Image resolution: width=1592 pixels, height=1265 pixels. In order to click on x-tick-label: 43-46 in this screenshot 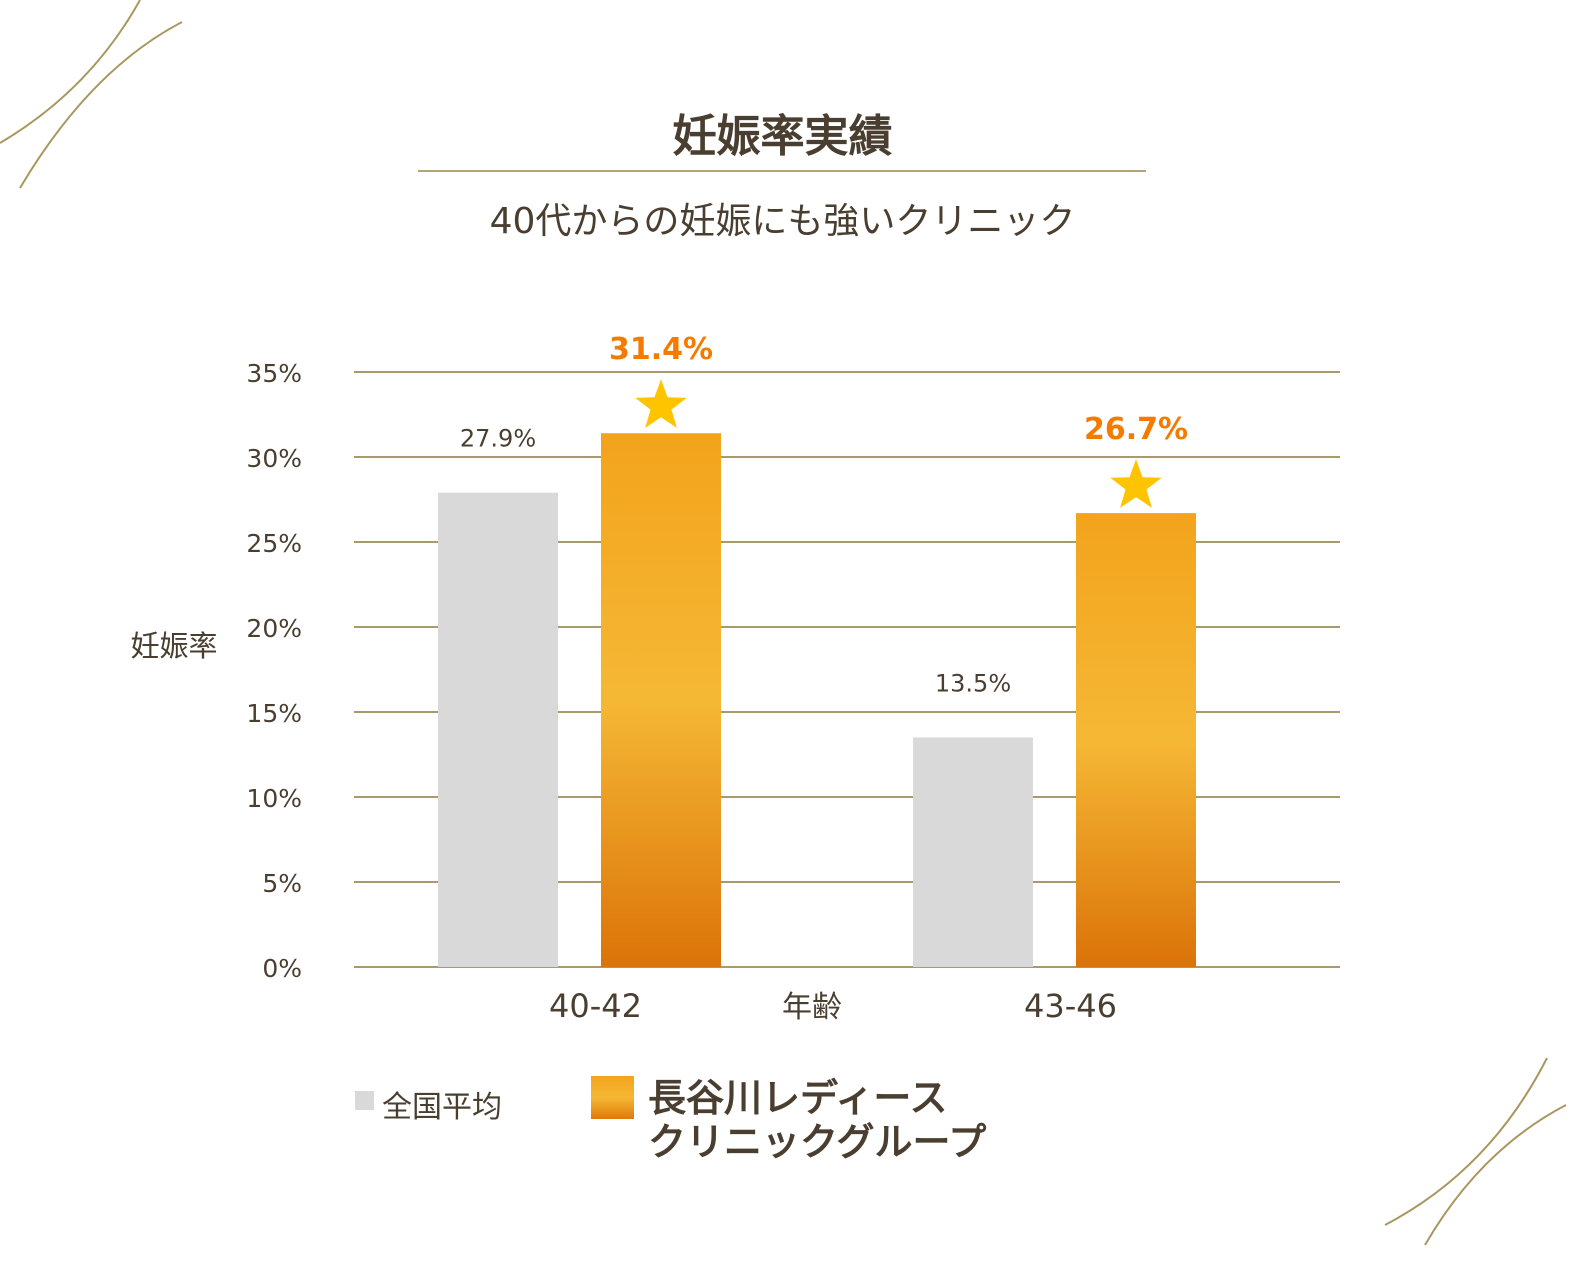, I will do `click(1070, 1006)`.